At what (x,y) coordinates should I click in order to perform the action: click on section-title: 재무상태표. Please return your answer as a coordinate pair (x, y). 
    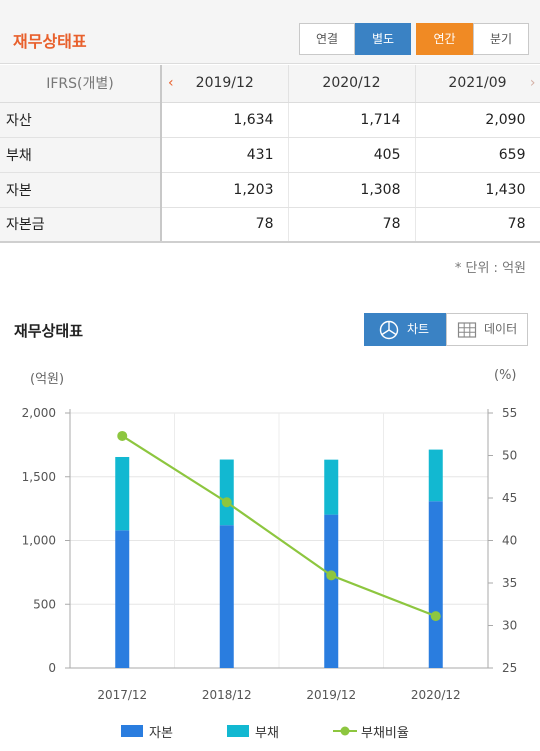
    Looking at the image, I should click on (49, 331).